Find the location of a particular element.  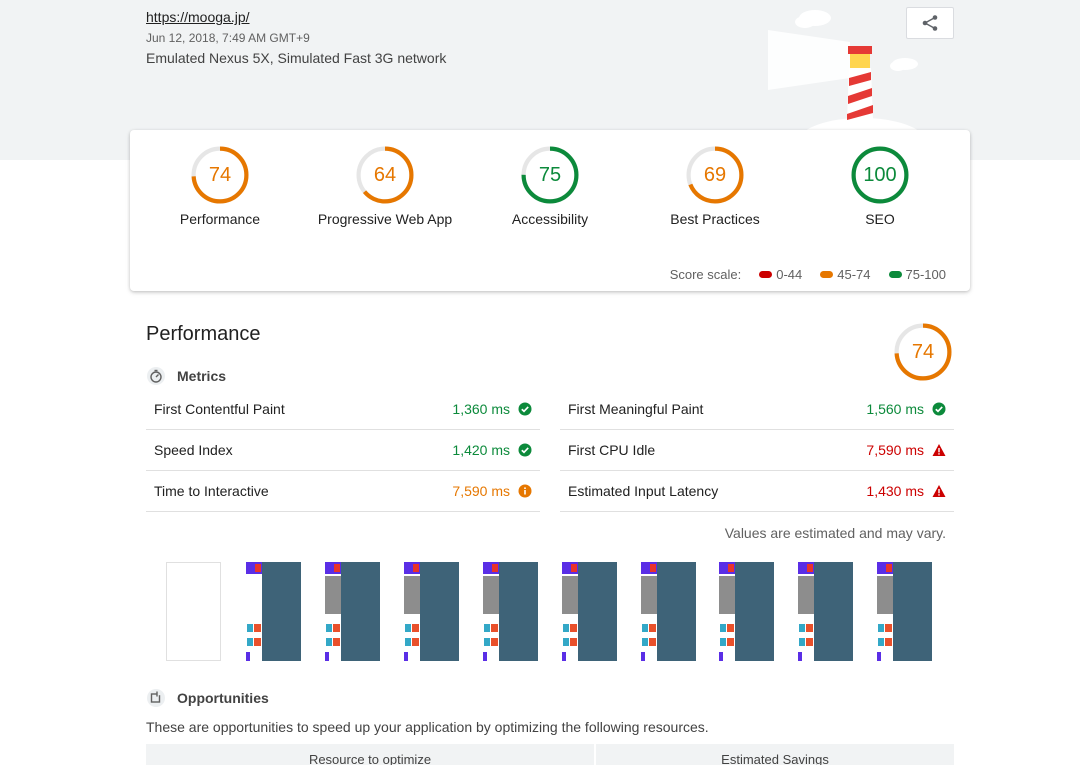

metric-value-text: 1,360 ms is located at coordinates (481, 409).